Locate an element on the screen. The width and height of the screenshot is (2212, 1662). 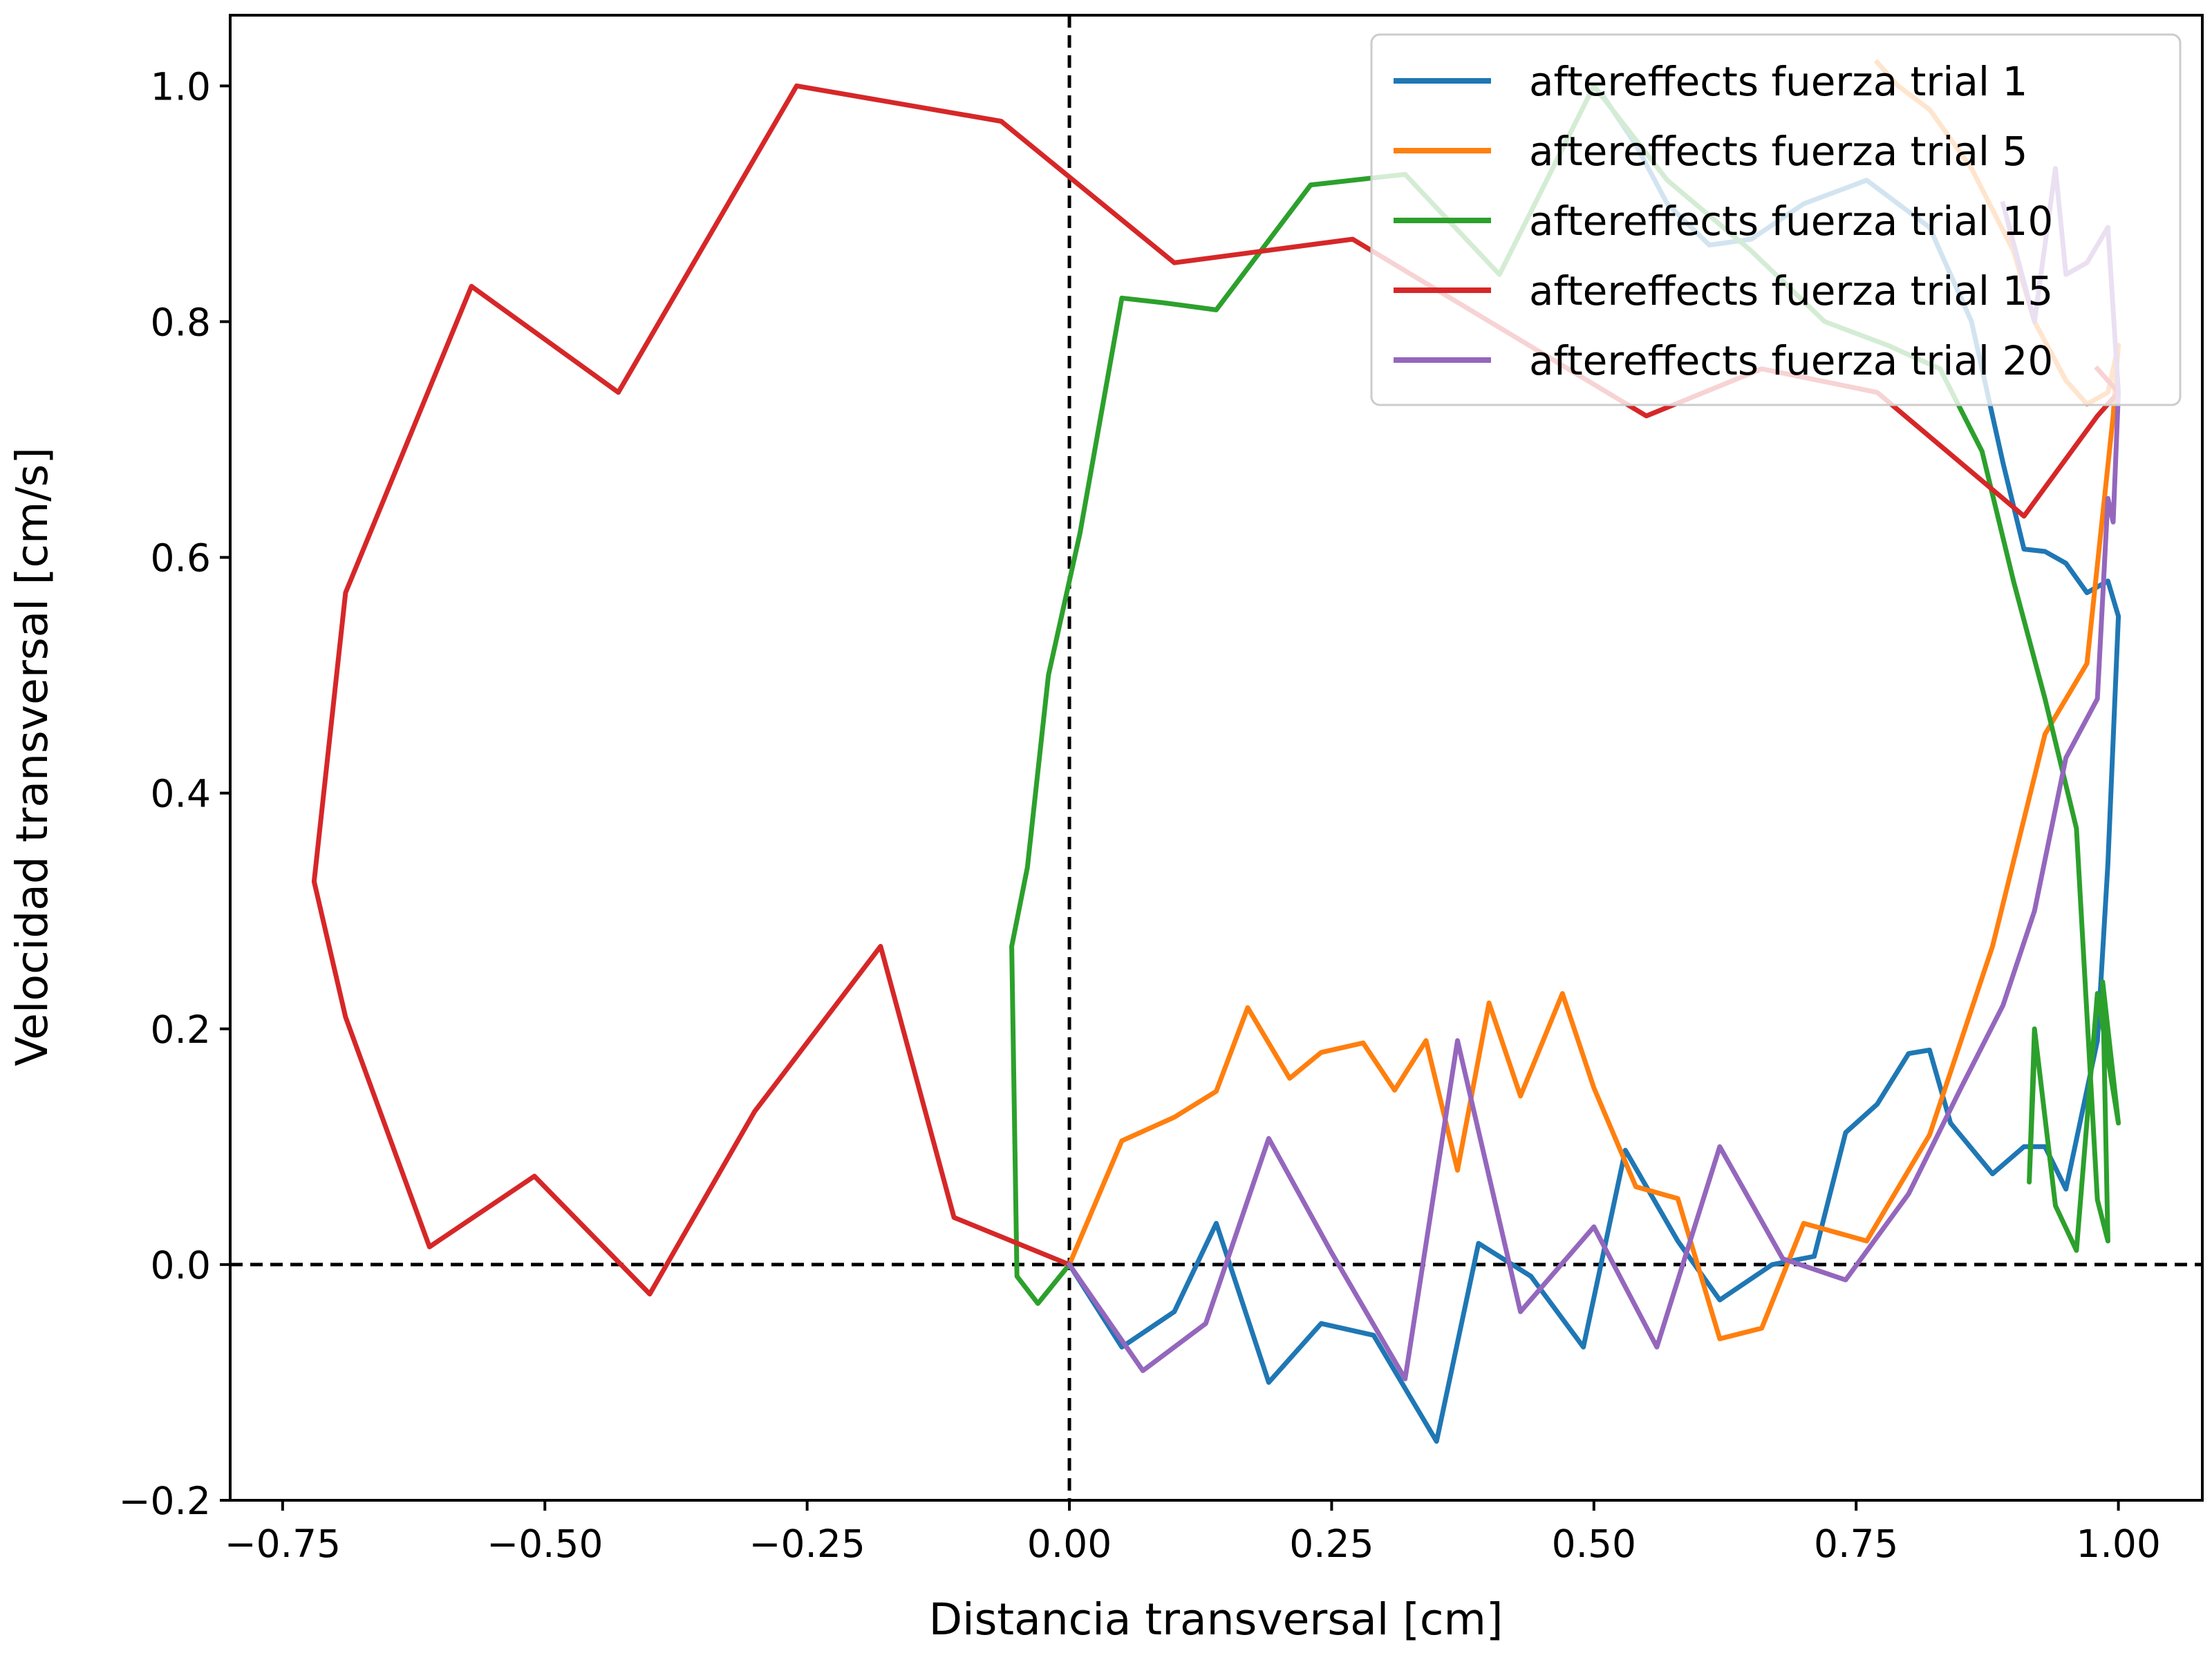
x-tick-label: −0.75 is located at coordinates (283, 1544).